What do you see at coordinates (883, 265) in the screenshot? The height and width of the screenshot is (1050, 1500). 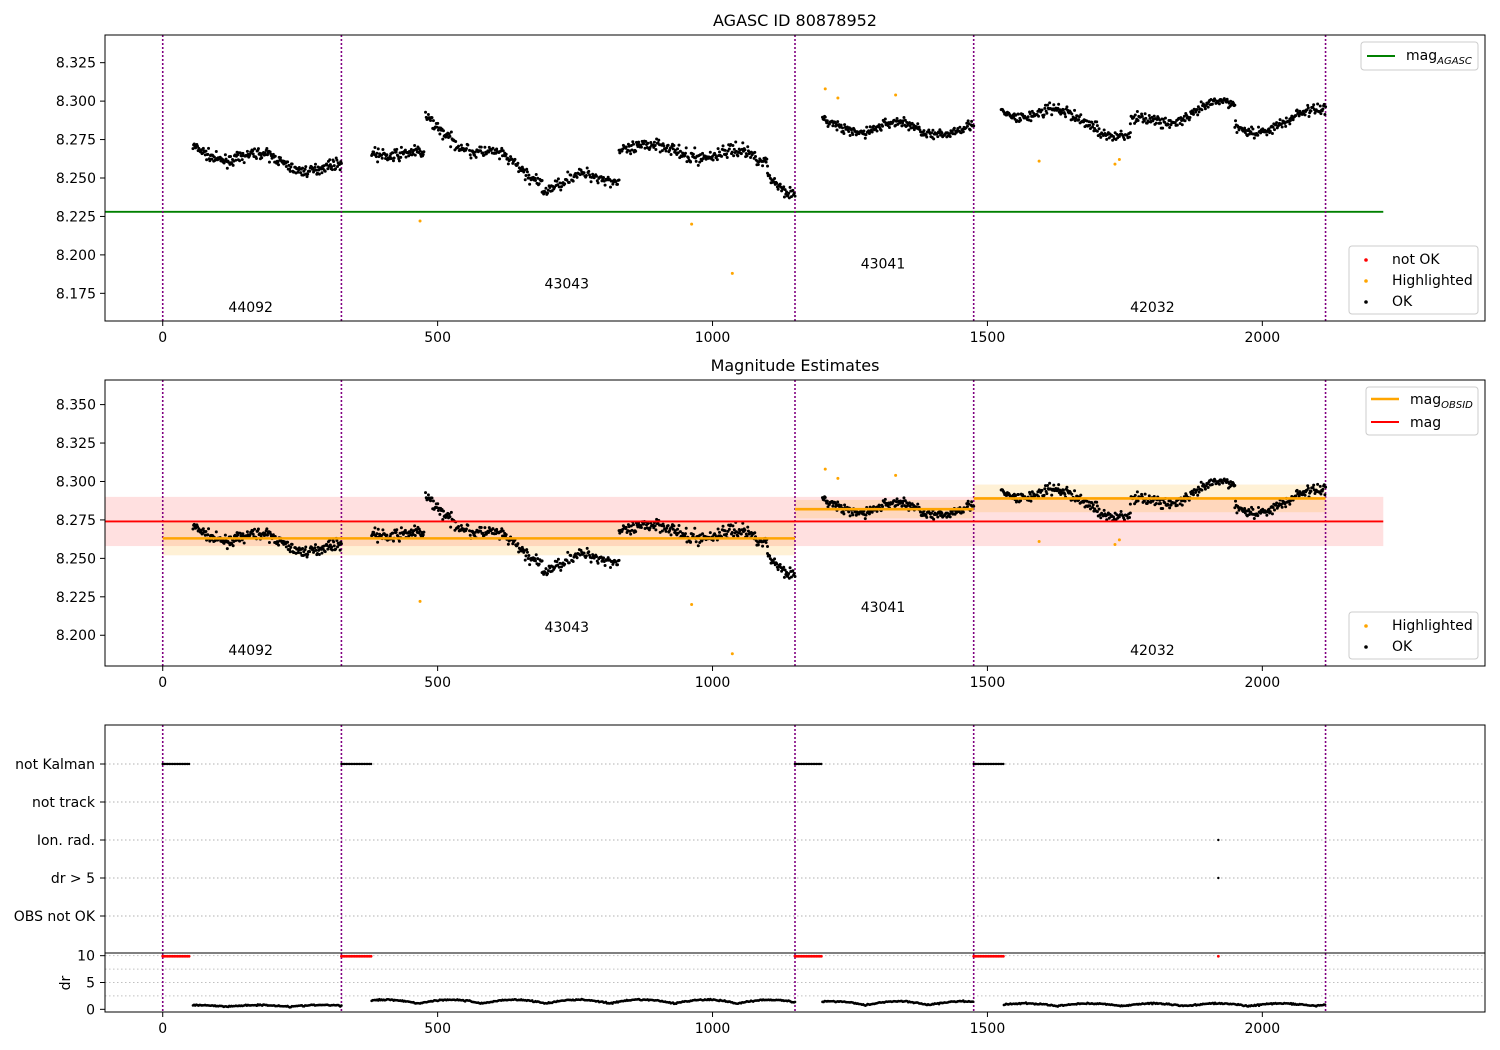 I see `obsid-label: 43041` at bounding box center [883, 265].